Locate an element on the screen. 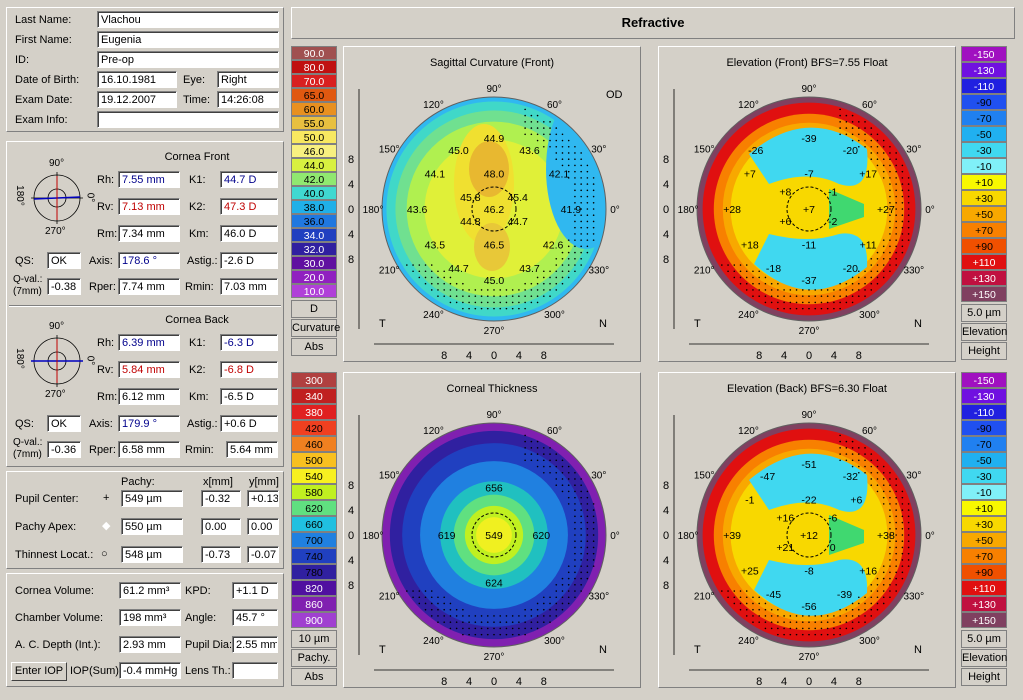 The image size is (1023, 700). angle-field: 45.7 ° is located at coordinates (255, 617).